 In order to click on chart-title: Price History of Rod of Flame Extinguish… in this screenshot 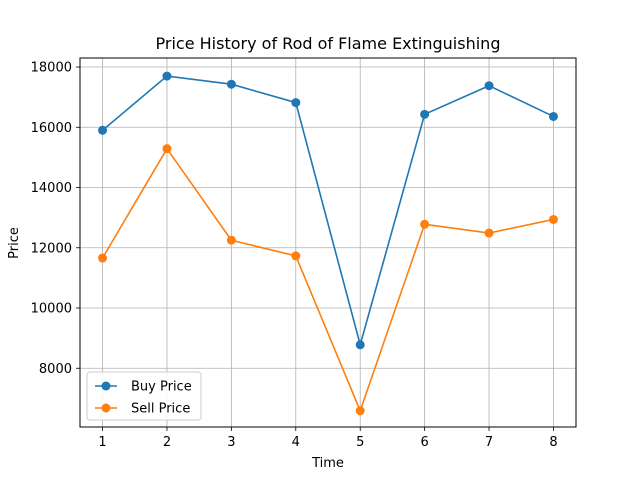, I will do `click(328, 43)`.